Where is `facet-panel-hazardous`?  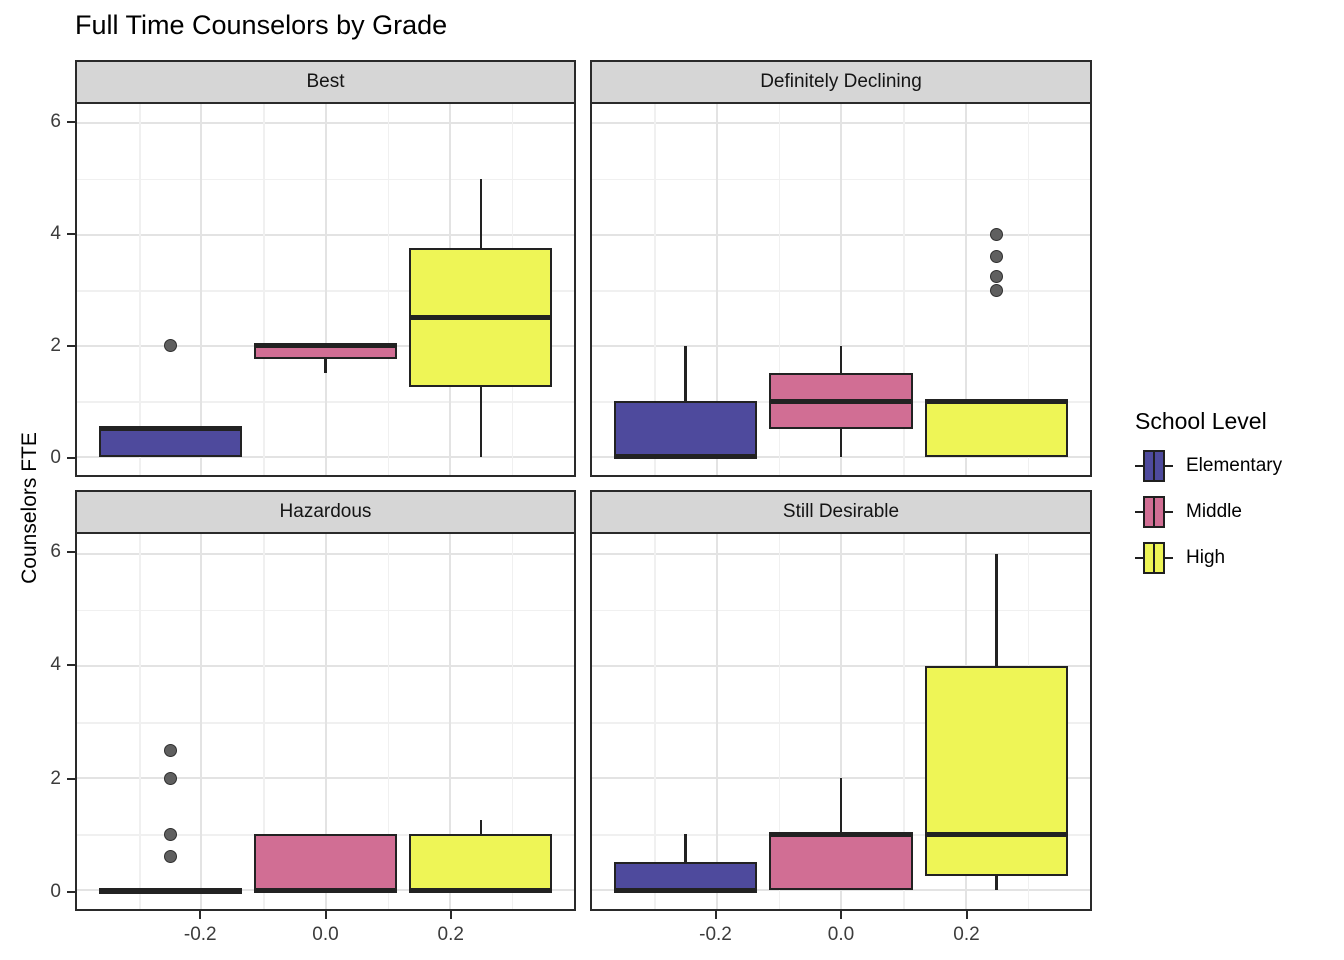
facet-panel-hazardous is located at coordinates (325, 721).